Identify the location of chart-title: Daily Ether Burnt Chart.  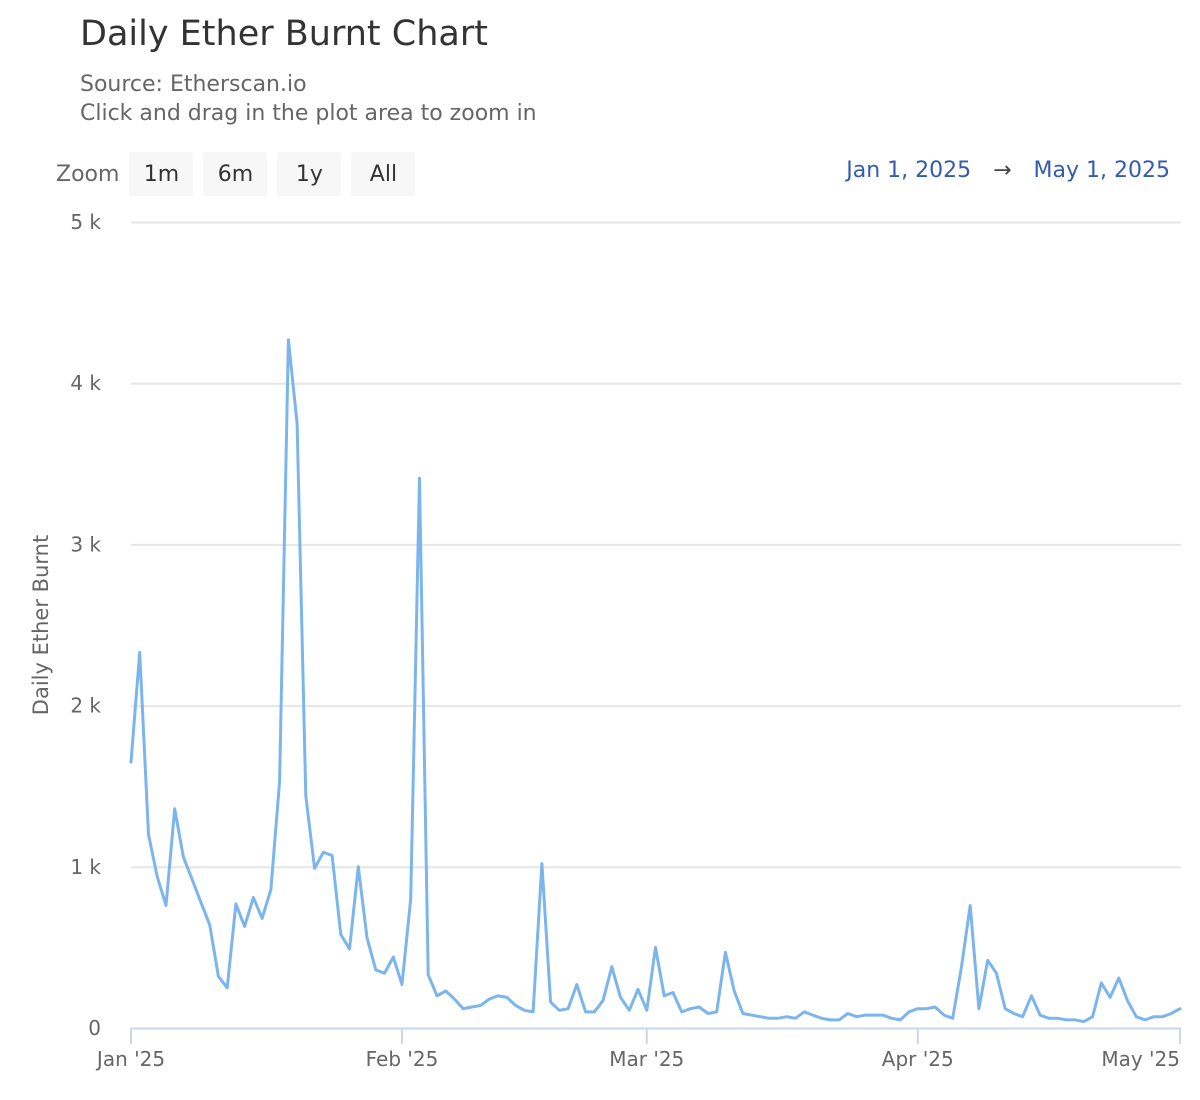
(284, 34).